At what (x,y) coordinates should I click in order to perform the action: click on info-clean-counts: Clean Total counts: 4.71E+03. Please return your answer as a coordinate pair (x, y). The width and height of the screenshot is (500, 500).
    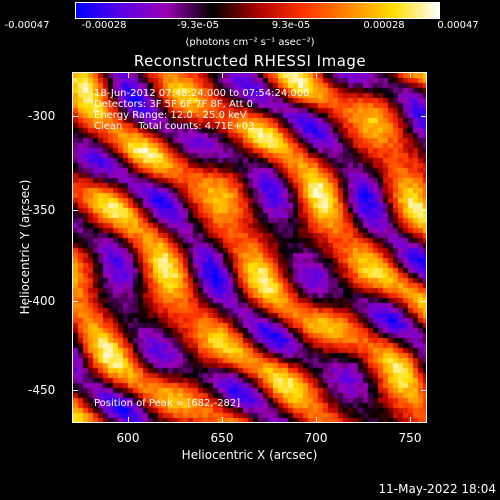
    Looking at the image, I should click on (174, 126).